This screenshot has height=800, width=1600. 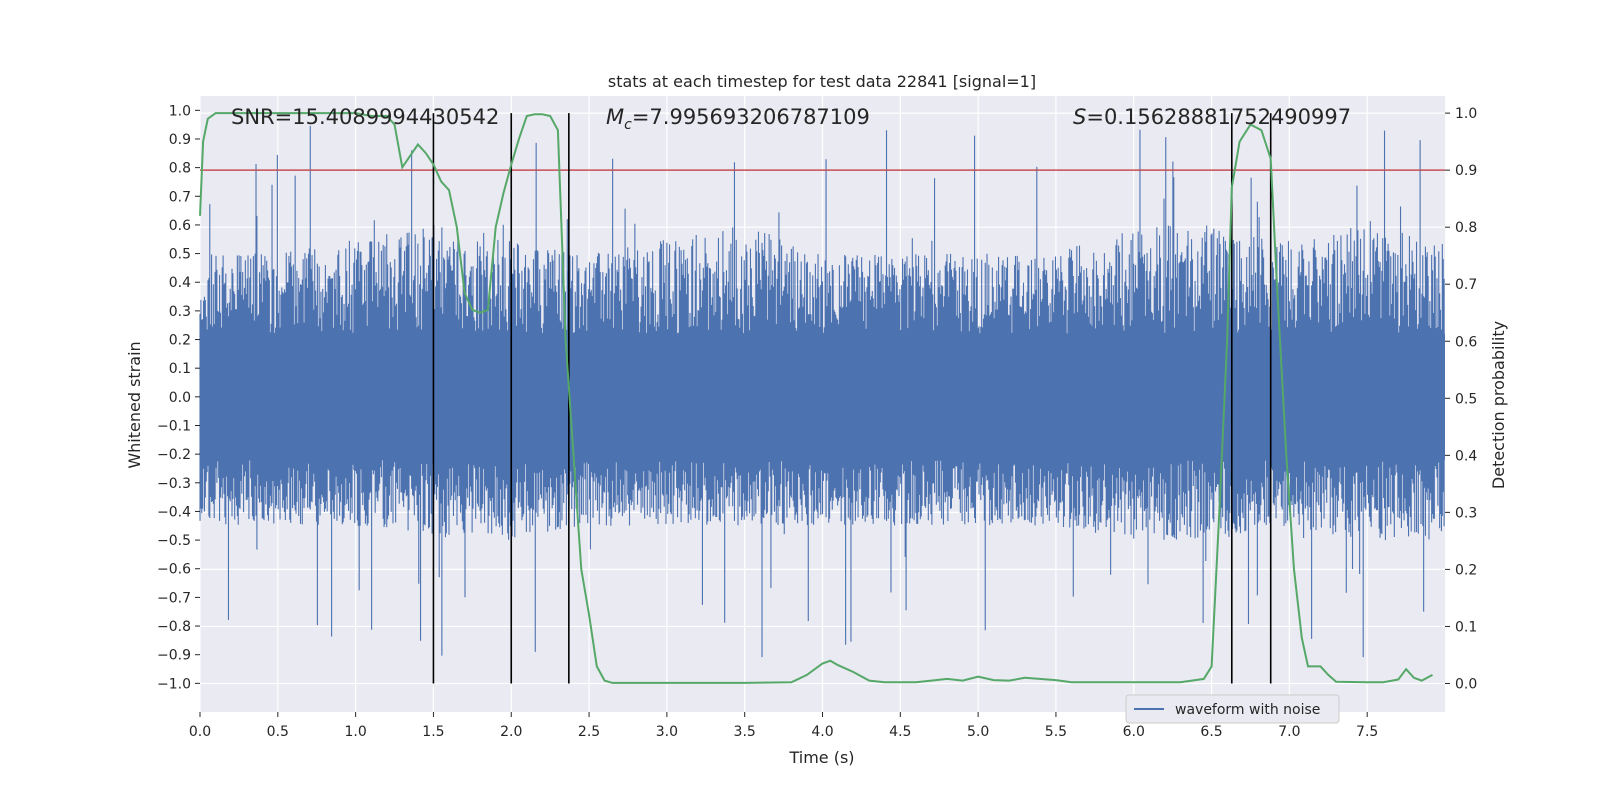 I want to click on x-tick-label: 1.0, so click(x=355, y=732).